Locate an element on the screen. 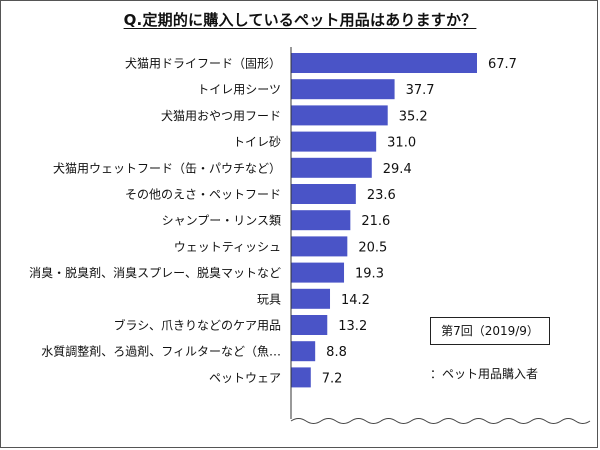  value-label-4: 31.0 is located at coordinates (401, 143).